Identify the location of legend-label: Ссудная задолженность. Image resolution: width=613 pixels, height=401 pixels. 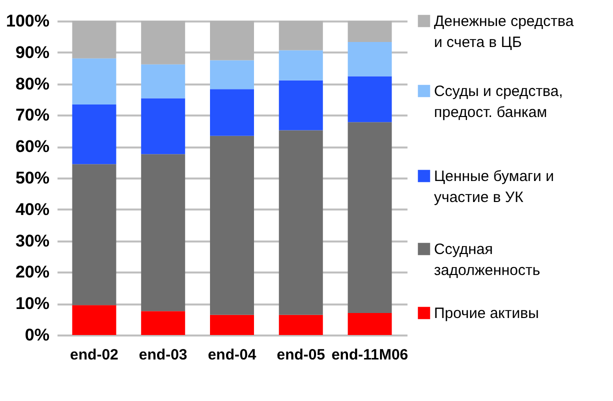
(487, 260).